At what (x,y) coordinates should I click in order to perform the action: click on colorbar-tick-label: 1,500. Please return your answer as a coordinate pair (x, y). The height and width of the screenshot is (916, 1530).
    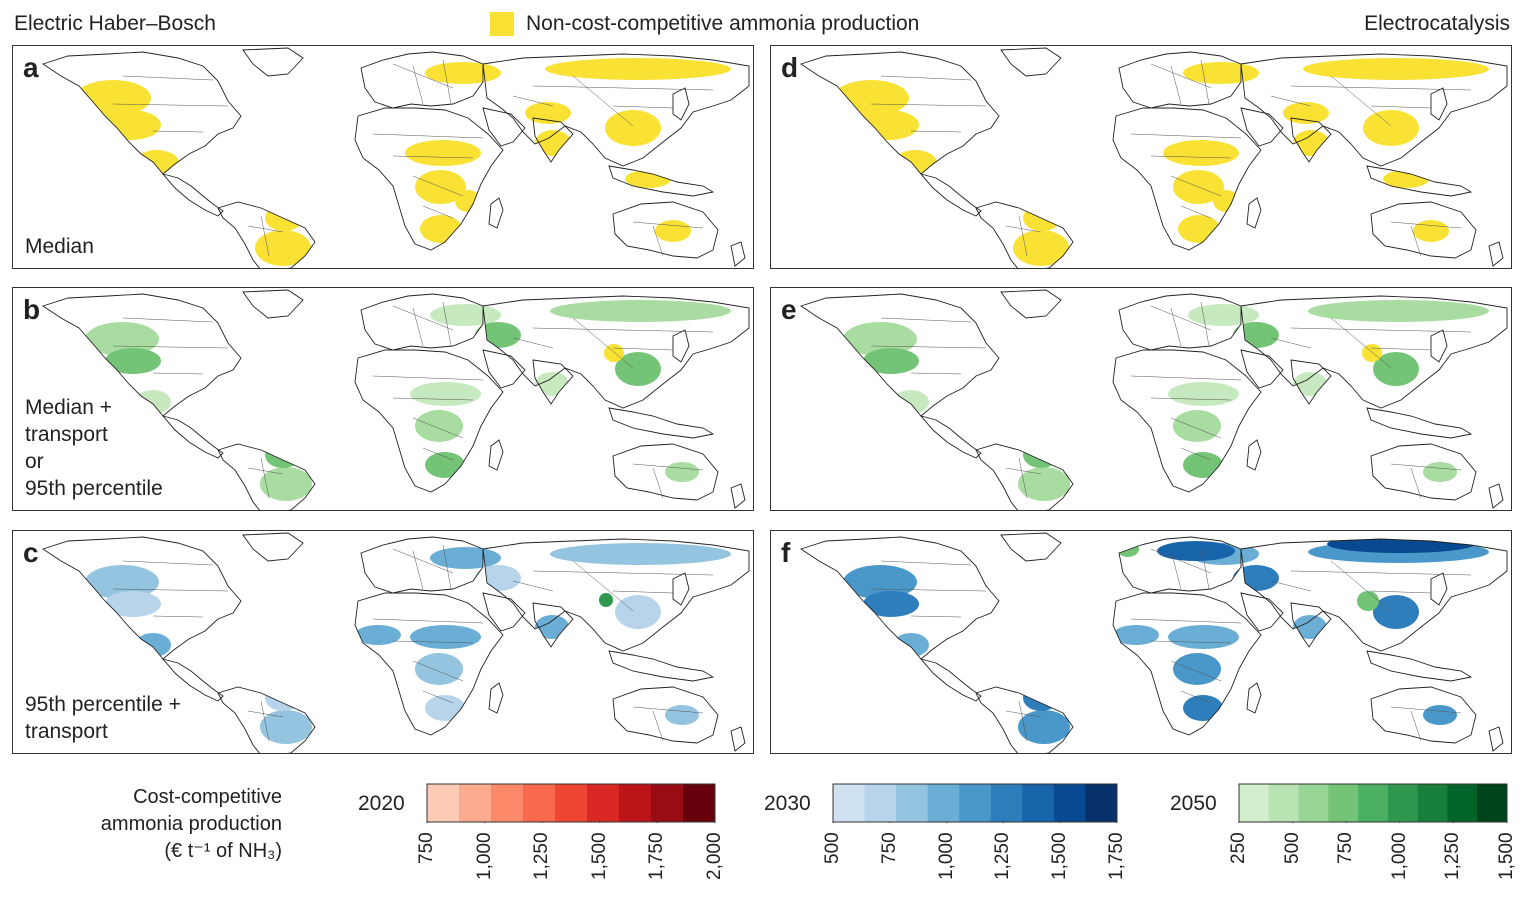
    Looking at the image, I should click on (599, 856).